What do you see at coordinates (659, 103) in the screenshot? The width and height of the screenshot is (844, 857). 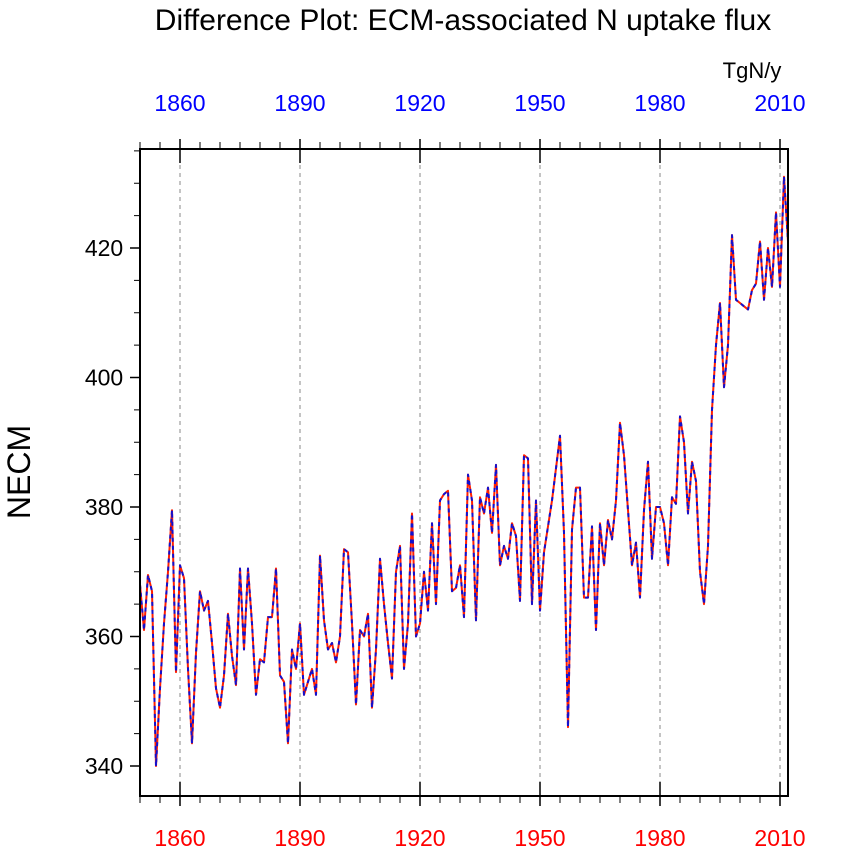 I see `x-tick-label-top: 1980` at bounding box center [659, 103].